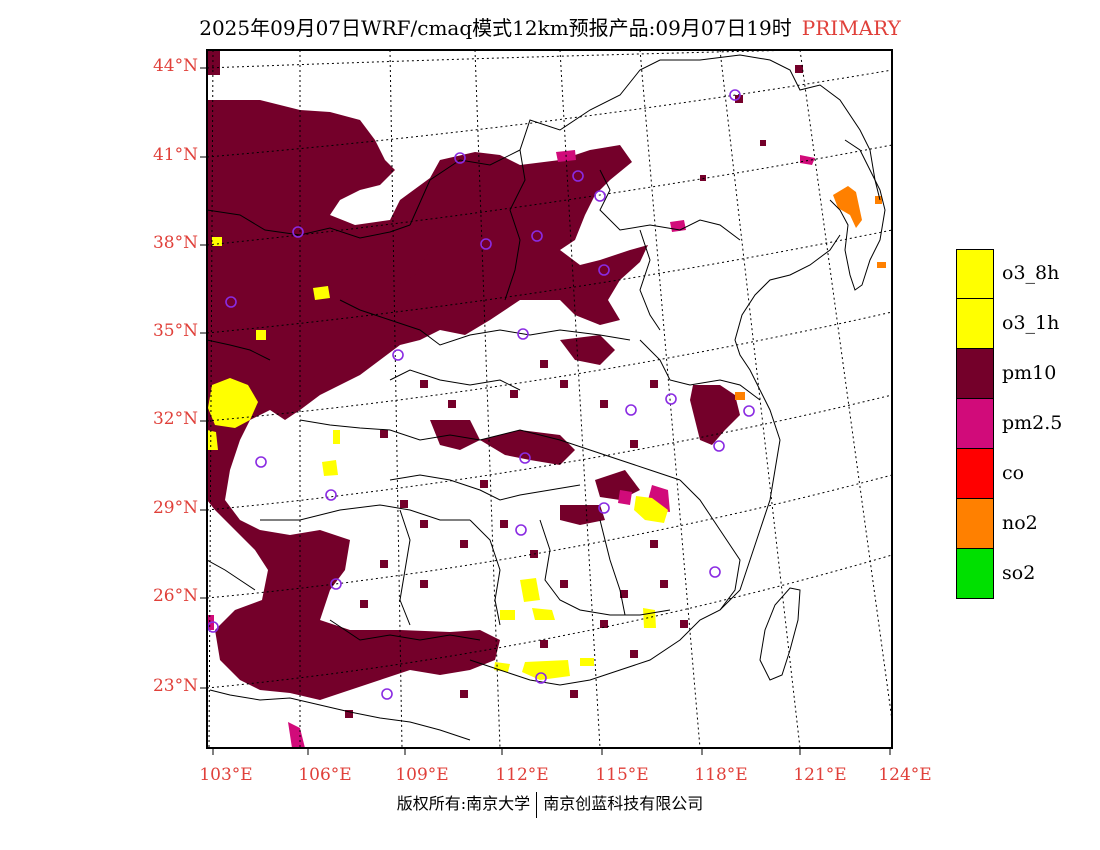  Describe the element at coordinates (780, 634) in the screenshot. I see `taiwan-outline` at that location.